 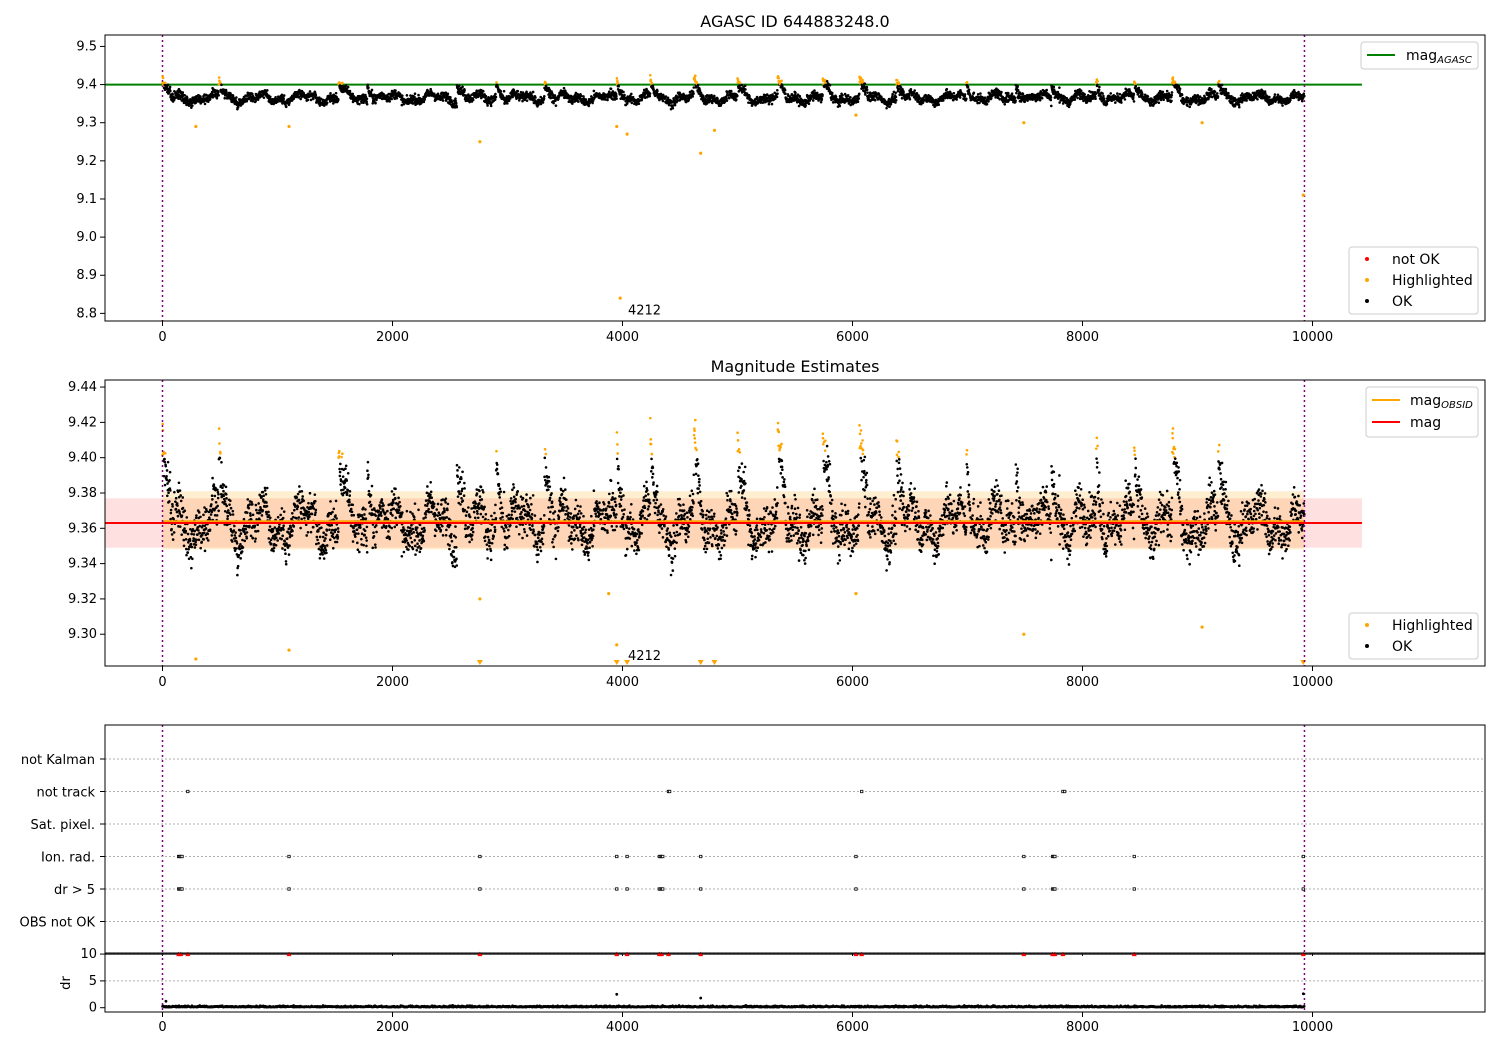 What do you see at coordinates (162, 337) in the screenshot?
I see `agasc-xtick-label: 0` at bounding box center [162, 337].